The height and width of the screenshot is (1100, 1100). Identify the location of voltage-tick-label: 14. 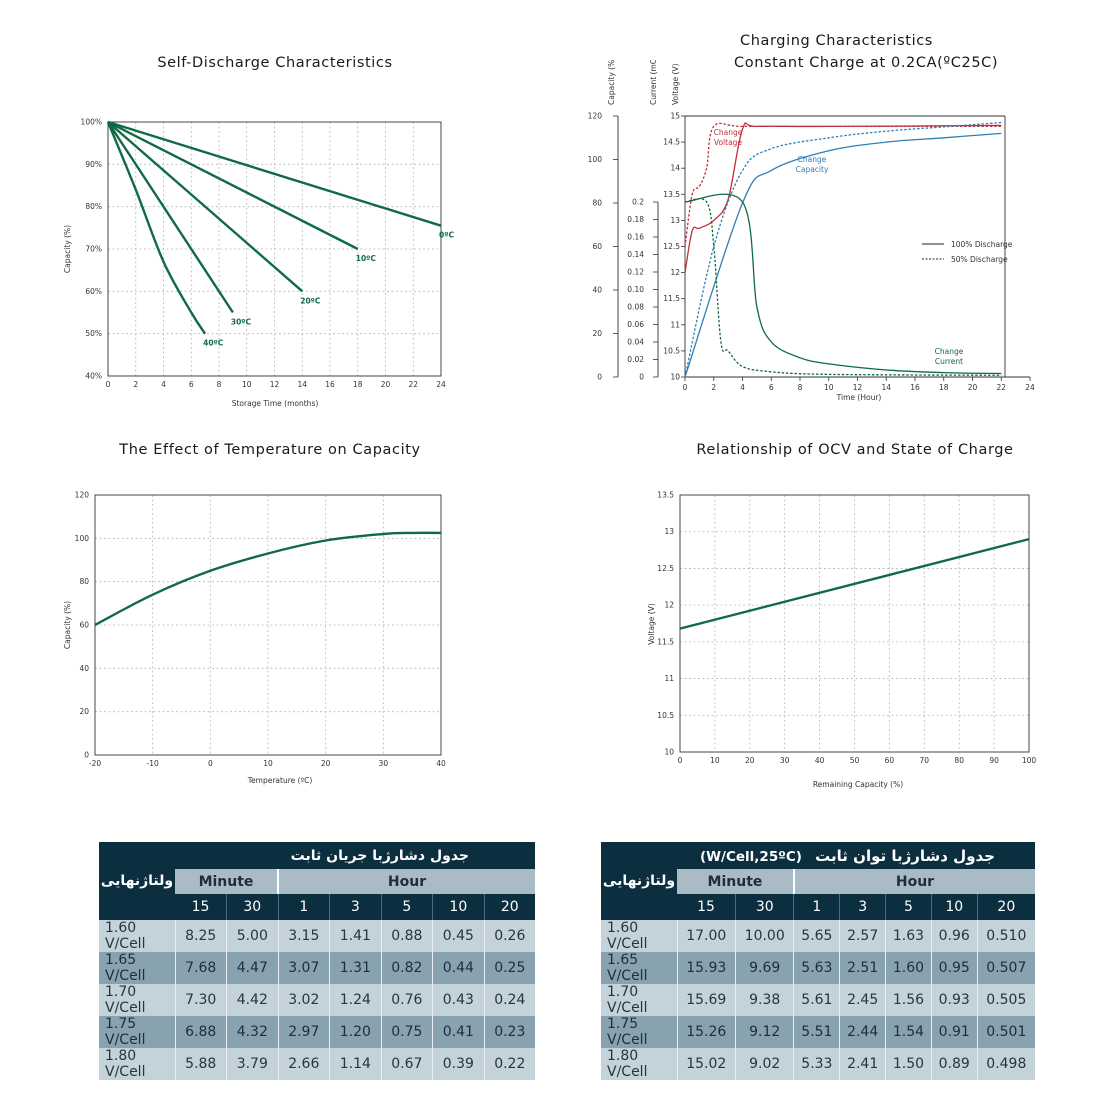
(675, 168).